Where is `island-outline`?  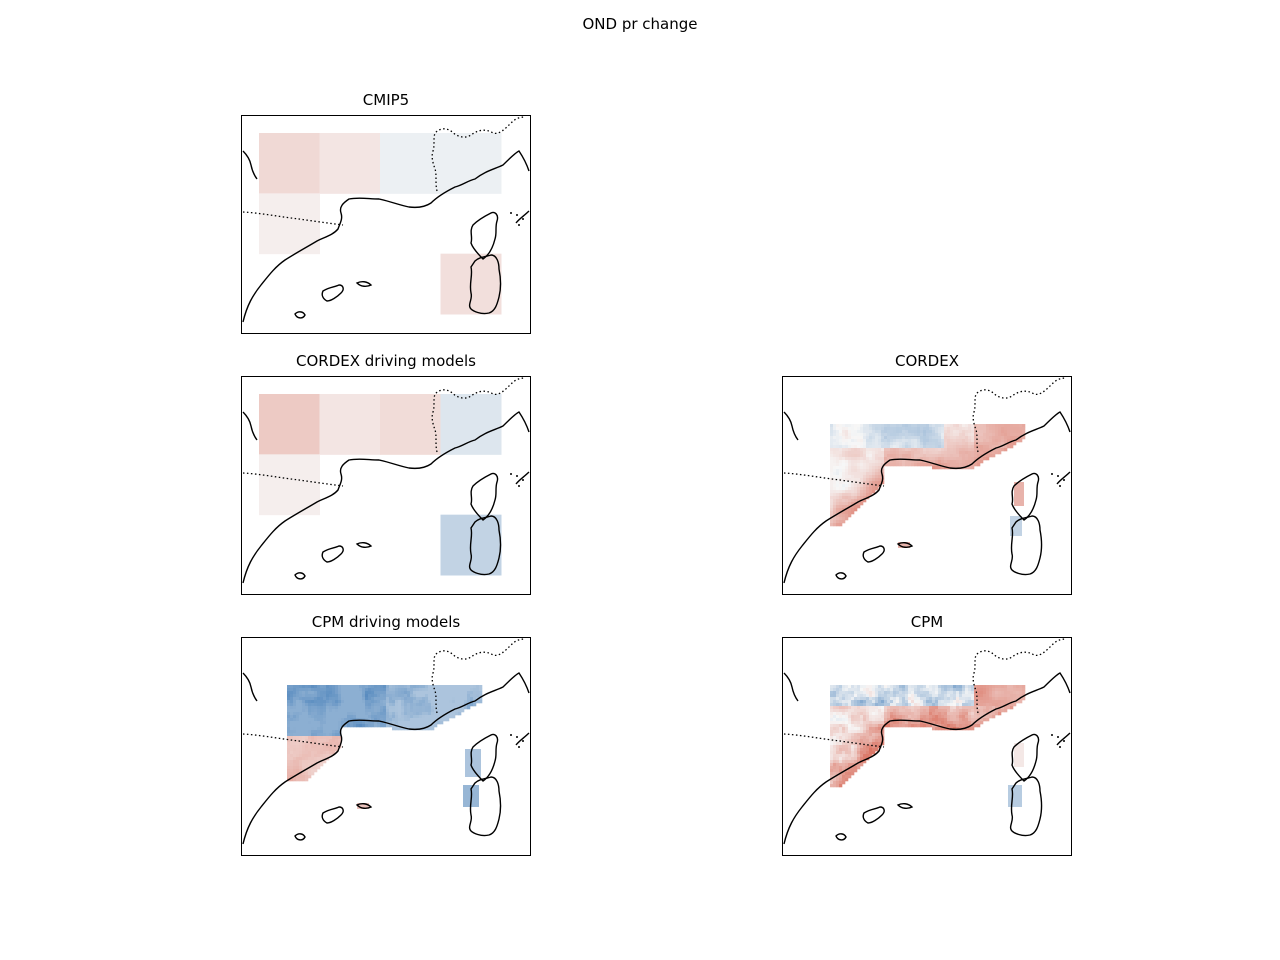 island-outline is located at coordinates (364, 545).